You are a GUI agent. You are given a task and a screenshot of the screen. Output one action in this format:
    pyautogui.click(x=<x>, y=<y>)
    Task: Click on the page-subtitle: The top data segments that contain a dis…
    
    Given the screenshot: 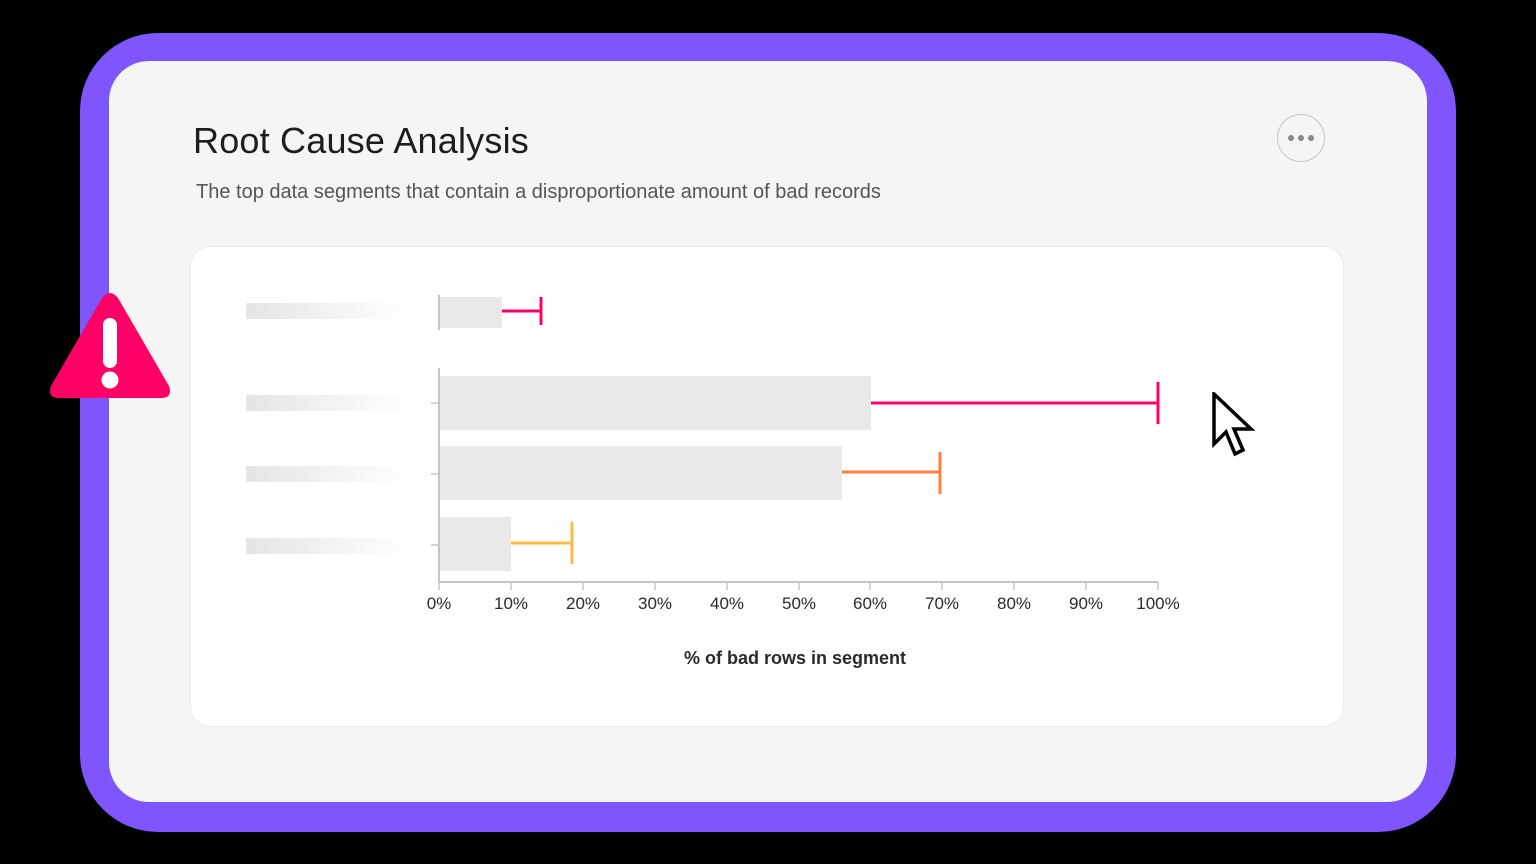 What is the action you would take?
    pyautogui.click(x=538, y=192)
    